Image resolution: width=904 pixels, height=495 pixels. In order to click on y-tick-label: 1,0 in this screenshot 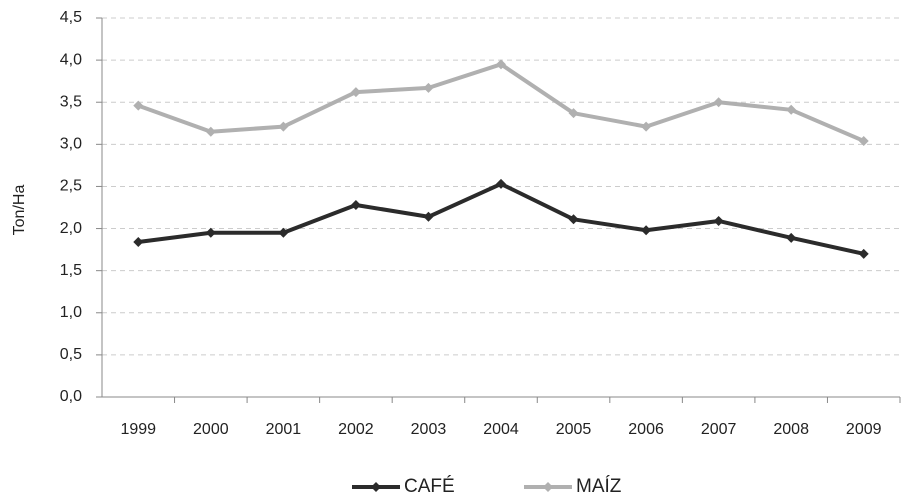, I will do `click(71, 312)`.